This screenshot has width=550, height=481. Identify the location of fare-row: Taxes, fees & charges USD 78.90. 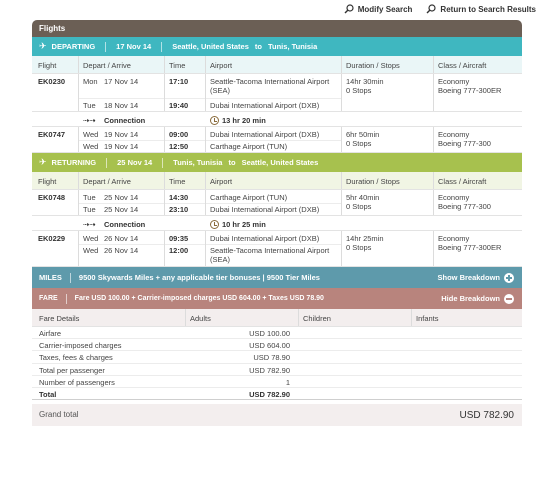
(277, 357).